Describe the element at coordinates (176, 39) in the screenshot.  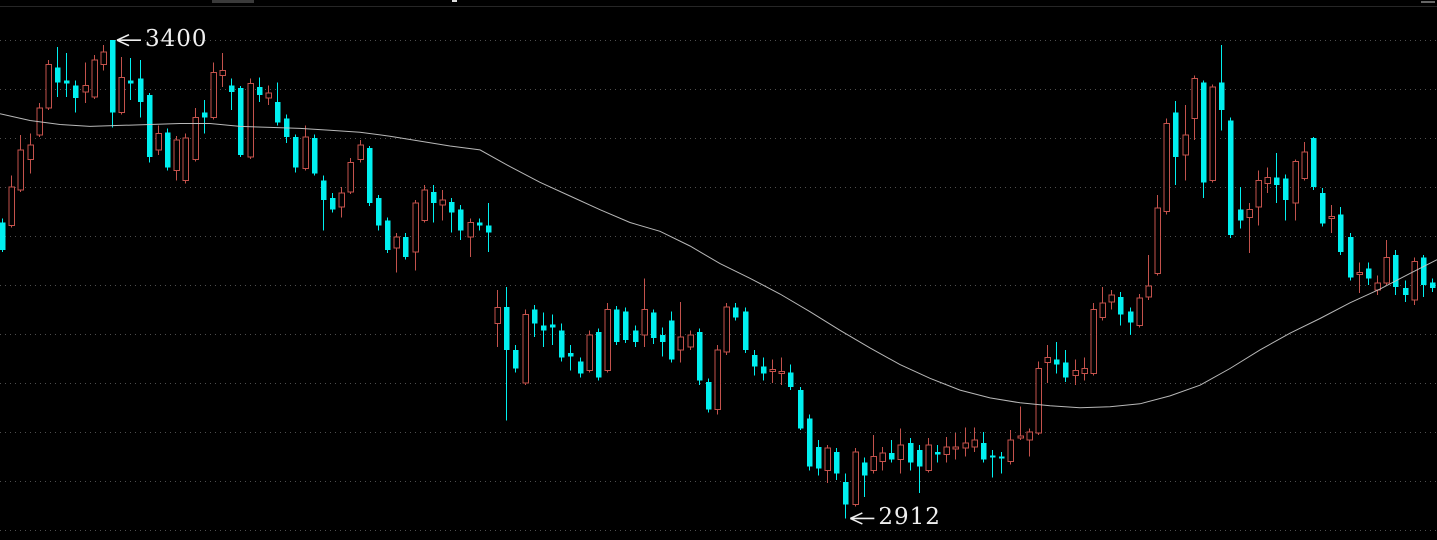
I see `price-annotation-high: 3400` at that location.